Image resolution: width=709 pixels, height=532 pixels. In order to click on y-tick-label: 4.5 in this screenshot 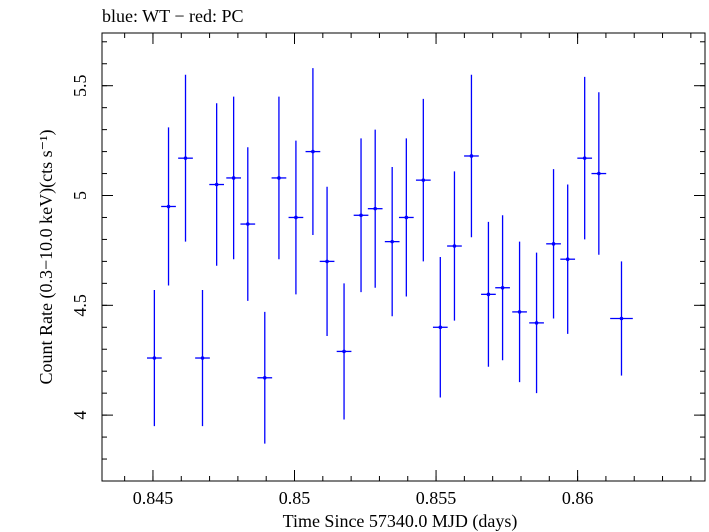, I will do `click(80, 305)`.